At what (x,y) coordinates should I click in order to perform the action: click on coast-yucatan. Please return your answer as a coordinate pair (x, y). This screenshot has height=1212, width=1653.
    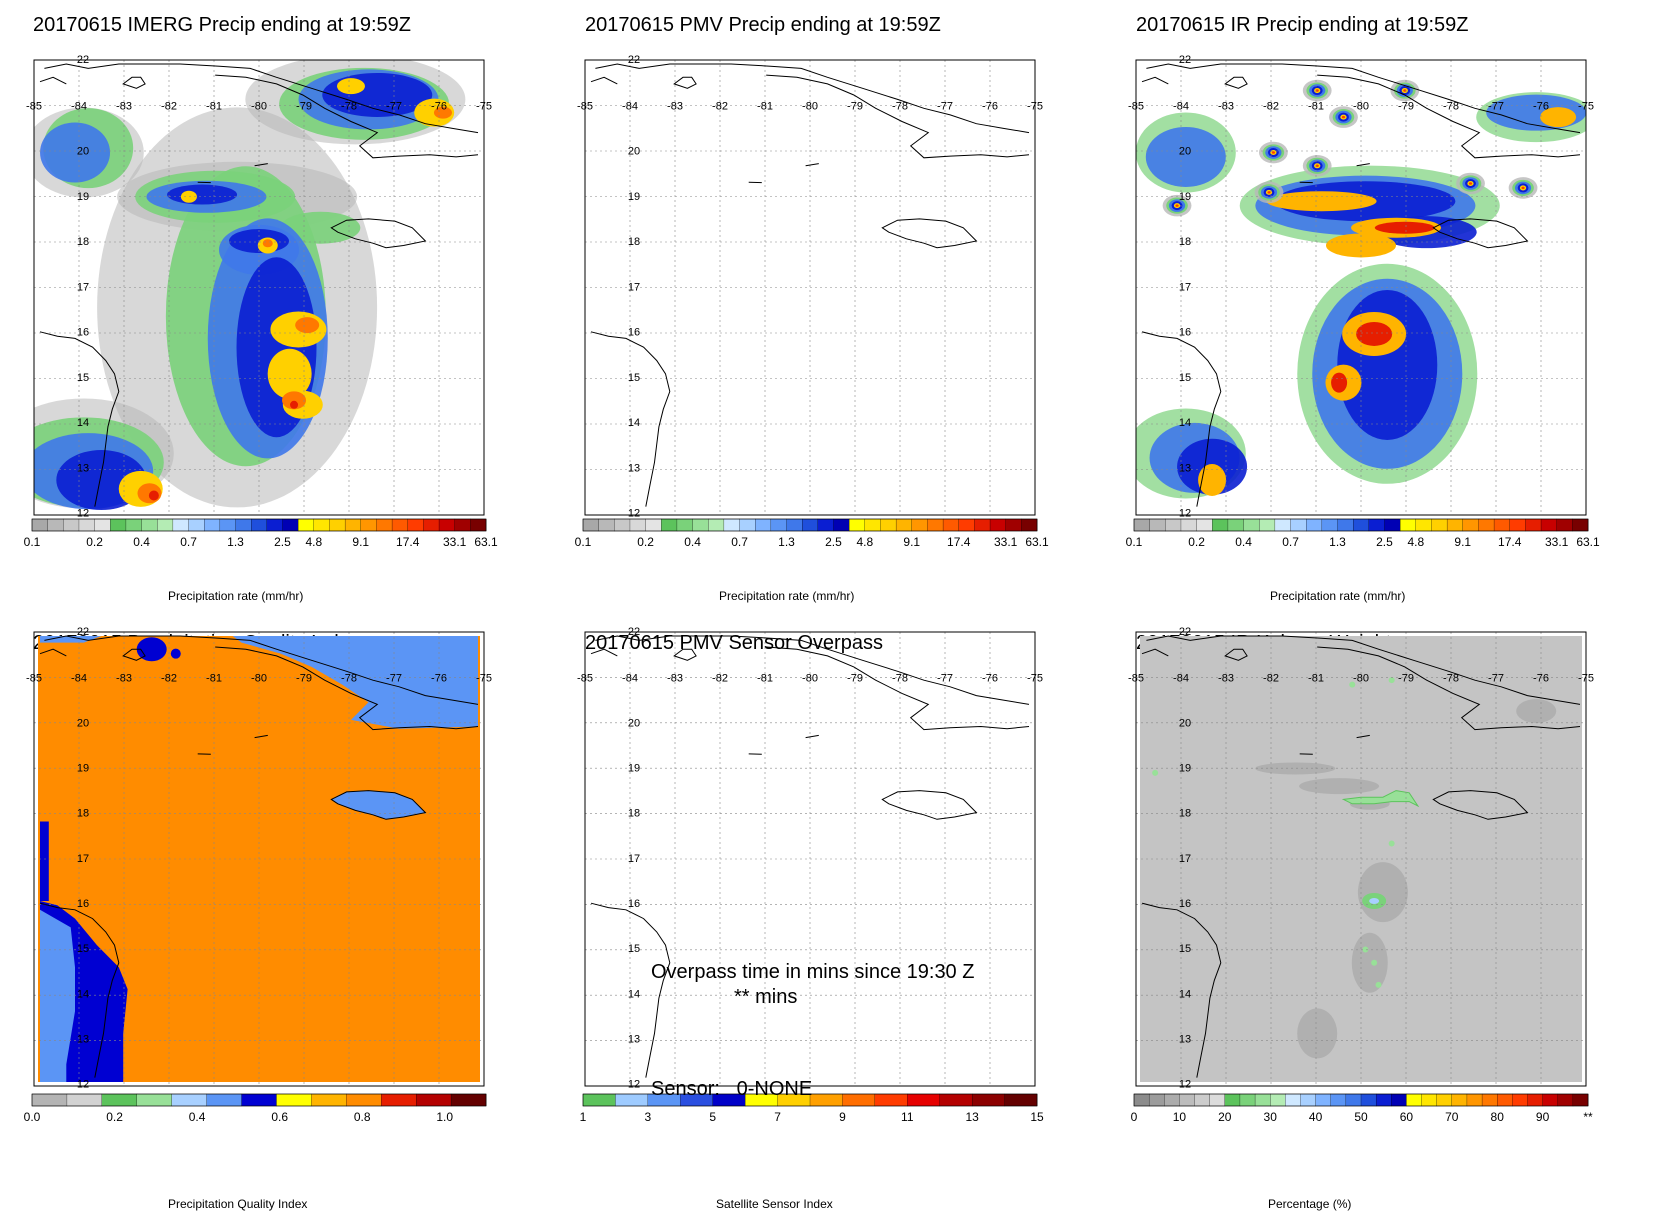
    Looking at the image, I should click on (1155, 80).